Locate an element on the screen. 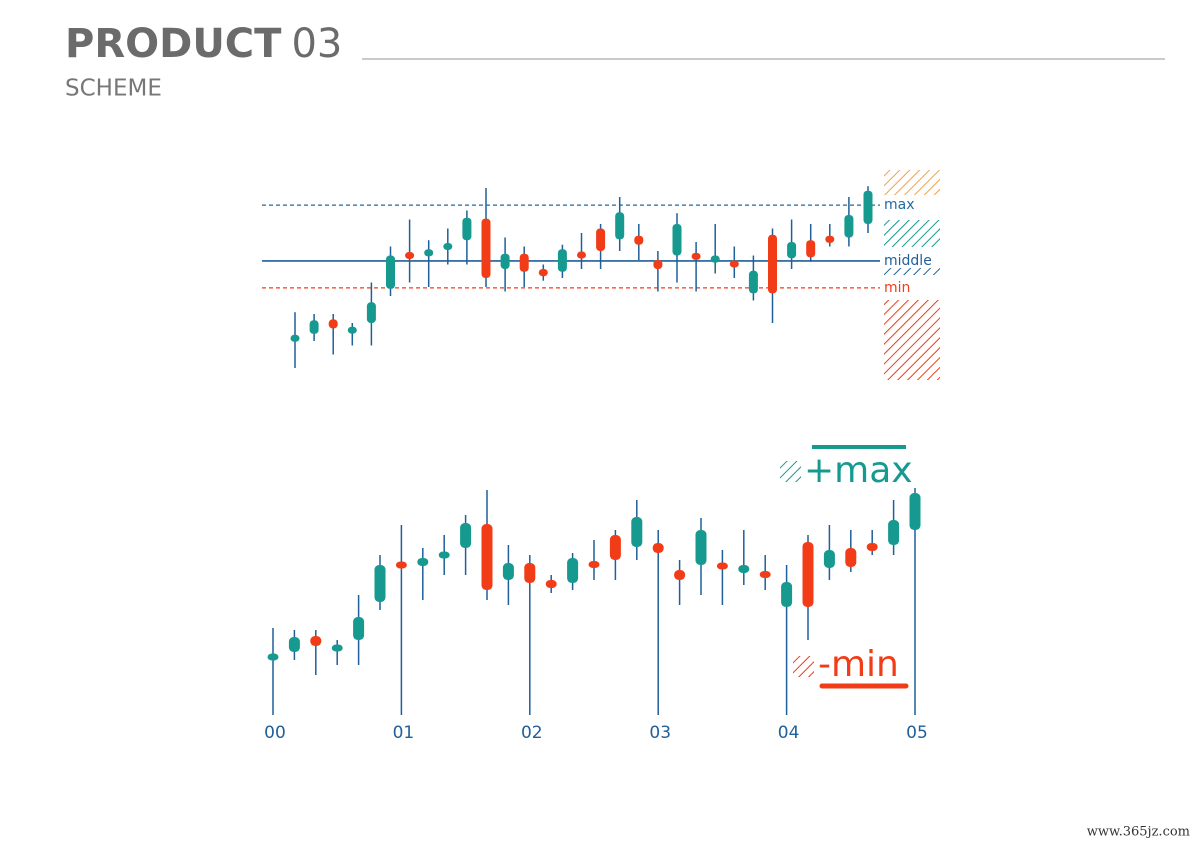  x-tick-label: 05 is located at coordinates (917, 733).